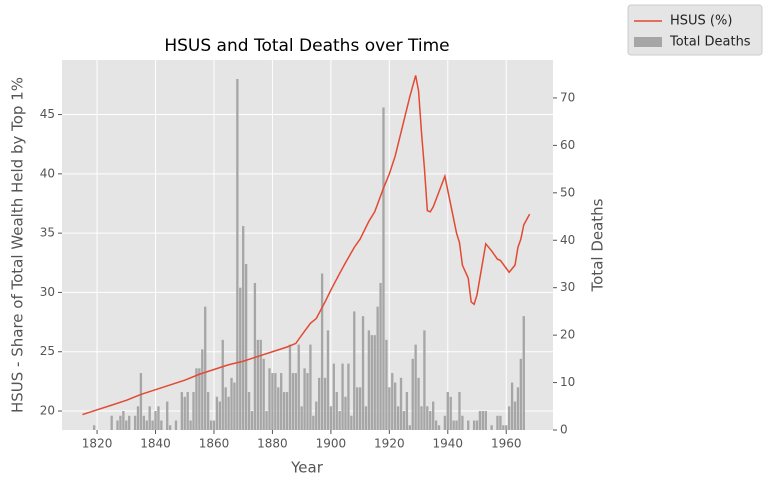 The width and height of the screenshot is (773, 487). Describe the element at coordinates (567, 240) in the screenshot. I see `y2-tick-label: 40` at that location.